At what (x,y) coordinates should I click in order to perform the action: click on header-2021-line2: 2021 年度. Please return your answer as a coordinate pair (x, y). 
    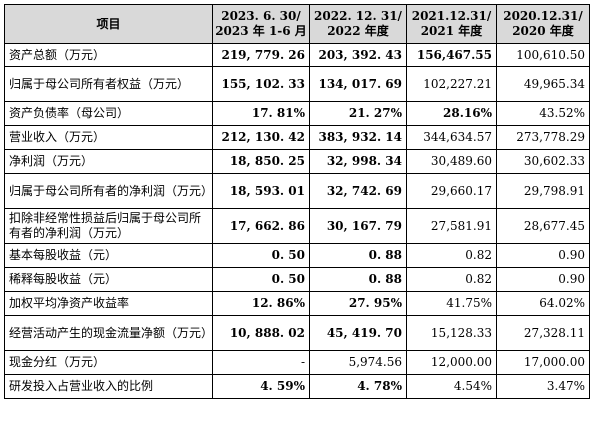
    Looking at the image, I should click on (451, 31).